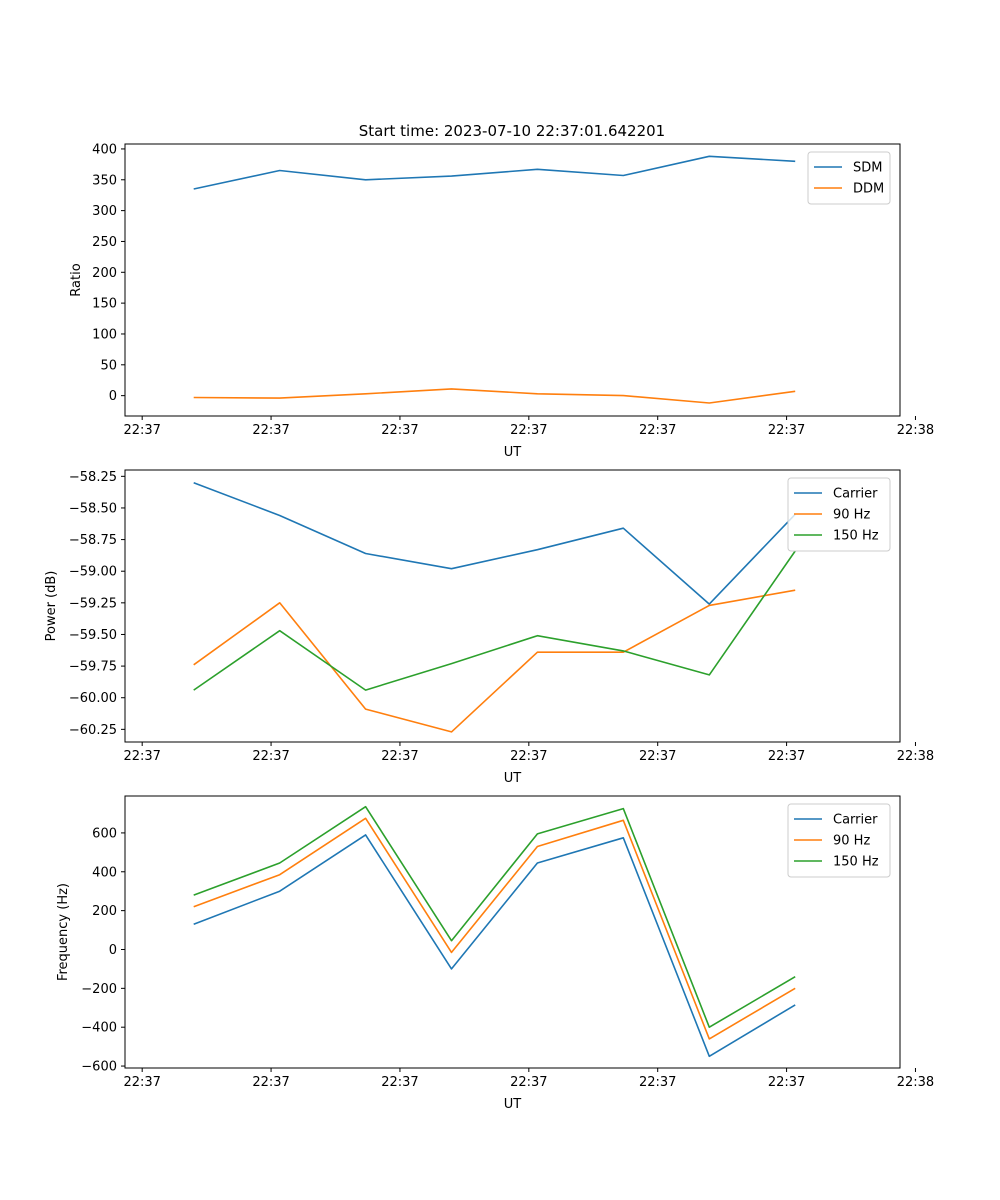 The image size is (1000, 1200). I want to click on legend: SDM DDM, so click(849, 178).